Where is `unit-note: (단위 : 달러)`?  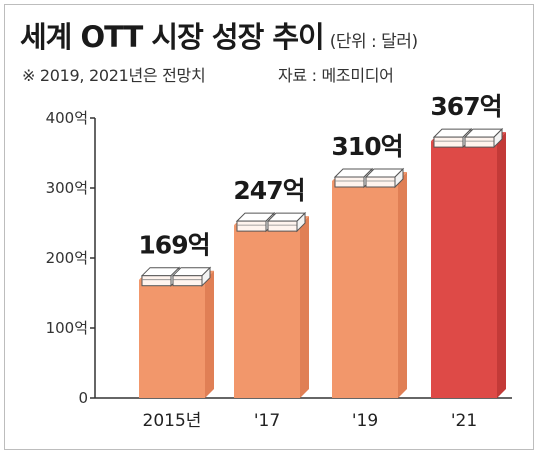
unit-note: (단위 : 달러) is located at coordinates (373, 42).